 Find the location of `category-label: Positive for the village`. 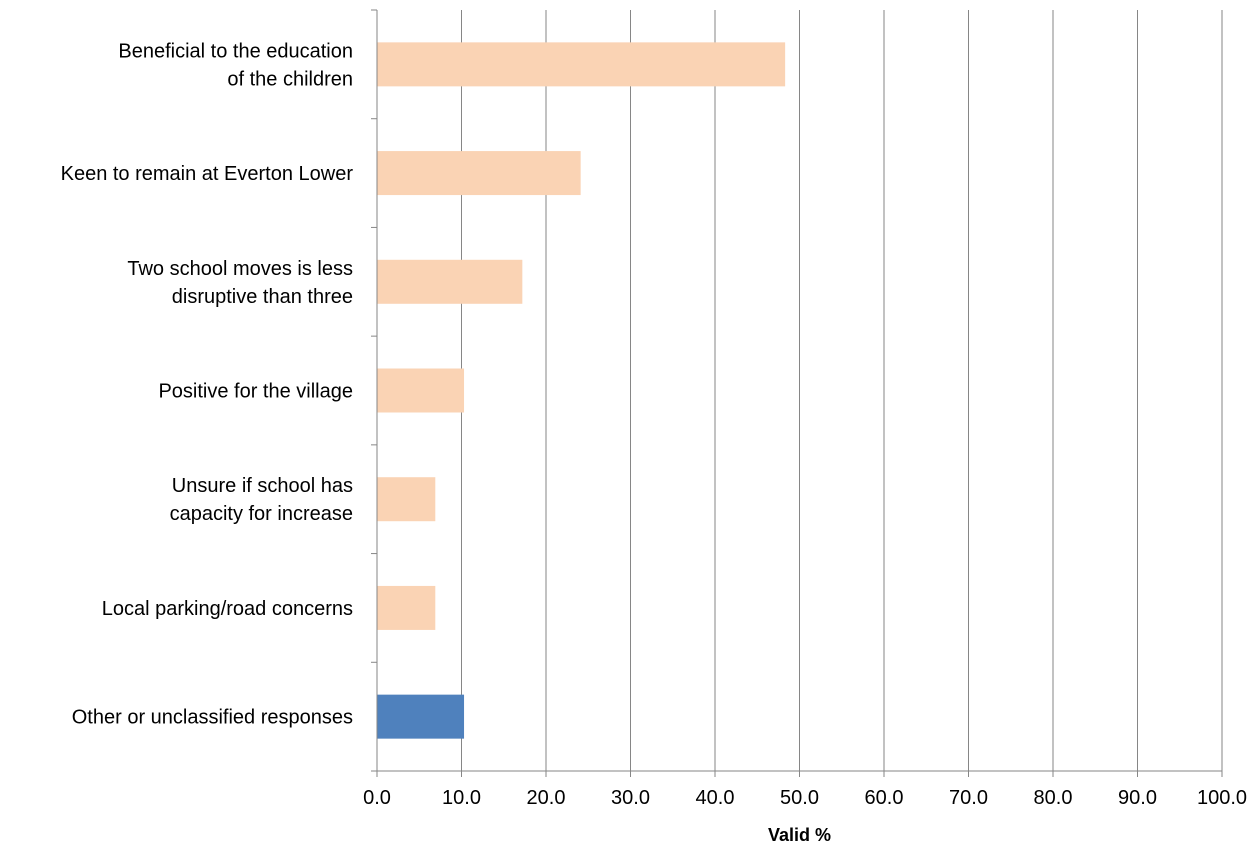

category-label: Positive for the village is located at coordinates (255, 392).